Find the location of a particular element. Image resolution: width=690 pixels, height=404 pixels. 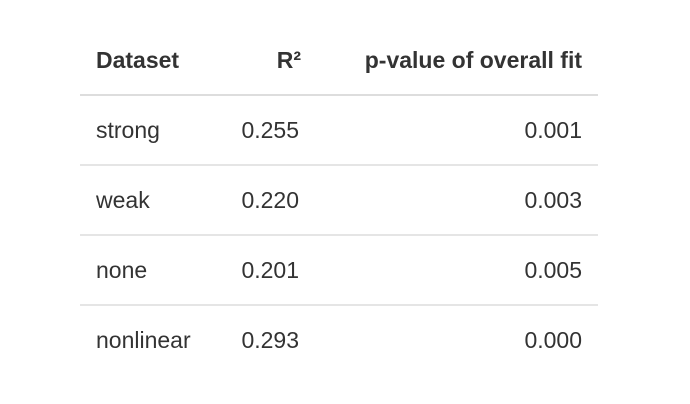

table-header: Dataset R² p-value of overall fit is located at coordinates (339, 61).